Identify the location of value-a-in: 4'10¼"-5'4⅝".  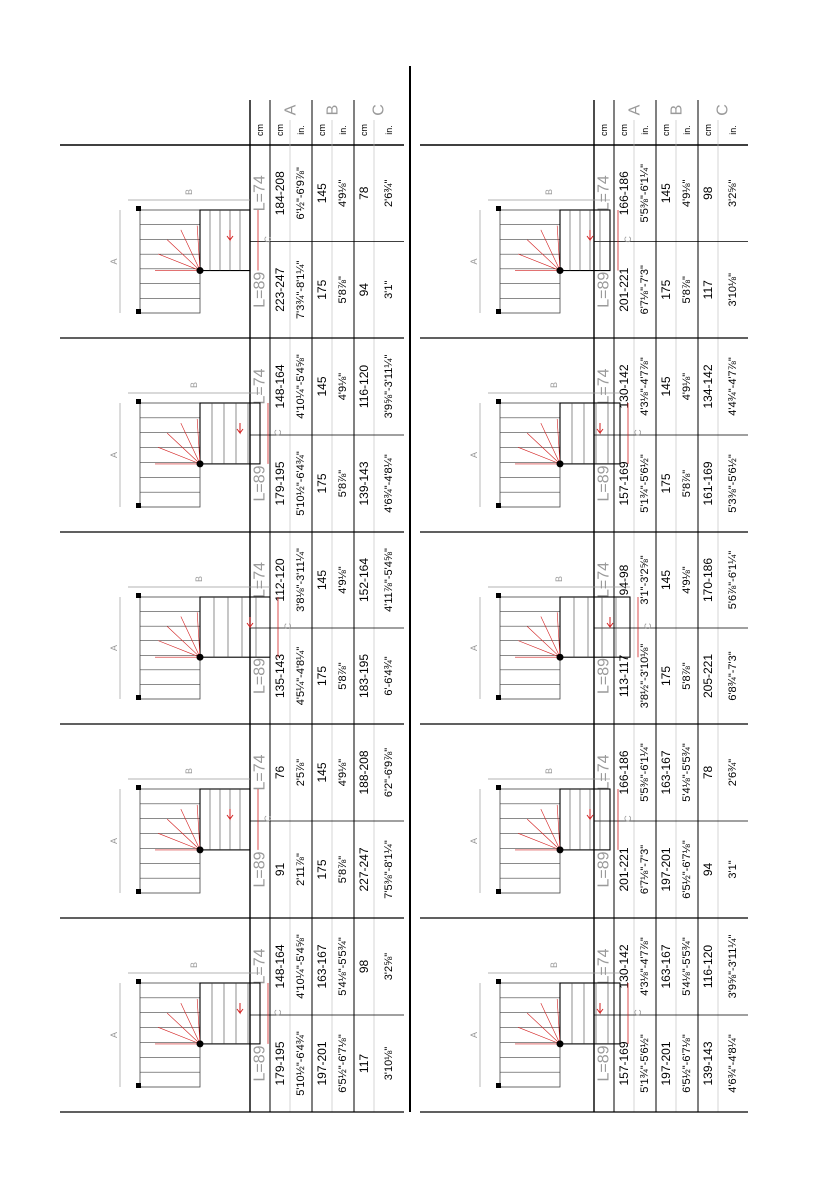
(301, 966).